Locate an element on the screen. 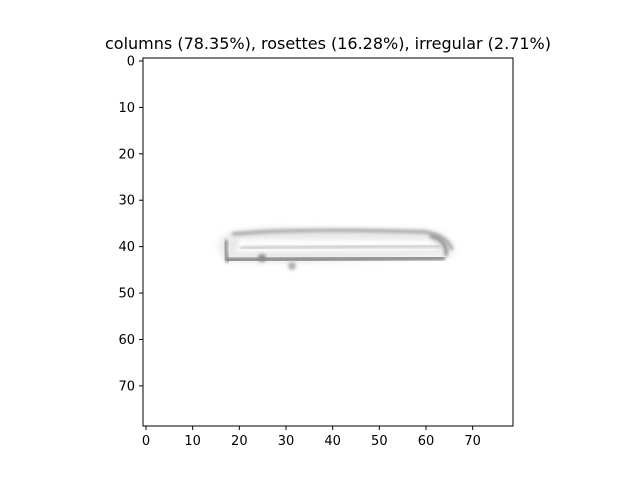 The width and height of the screenshot is (640, 480). x-tick-label: 70 is located at coordinates (472, 441).